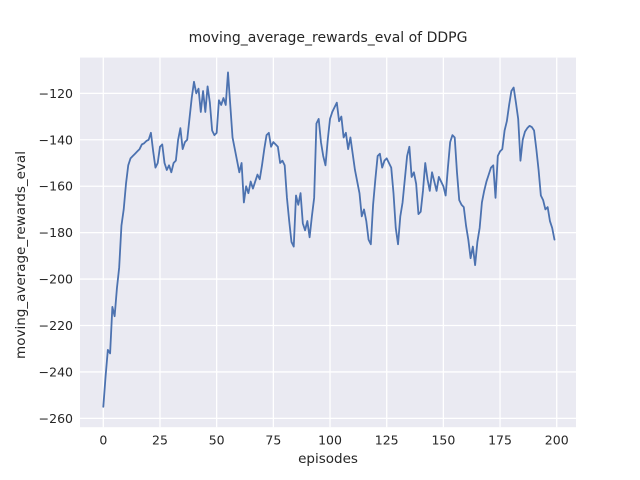 The width and height of the screenshot is (640, 480). What do you see at coordinates (328, 38) in the screenshot?
I see `chart-title: moving_average_rewards_eval of DDPG` at bounding box center [328, 38].